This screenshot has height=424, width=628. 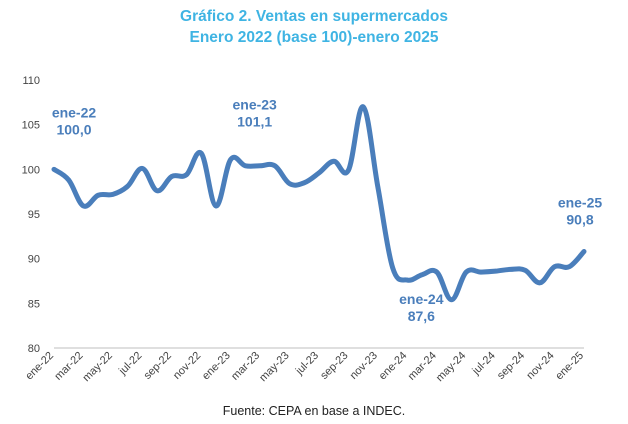 I want to click on x-tick-label: jul-22, so click(x=130, y=364).